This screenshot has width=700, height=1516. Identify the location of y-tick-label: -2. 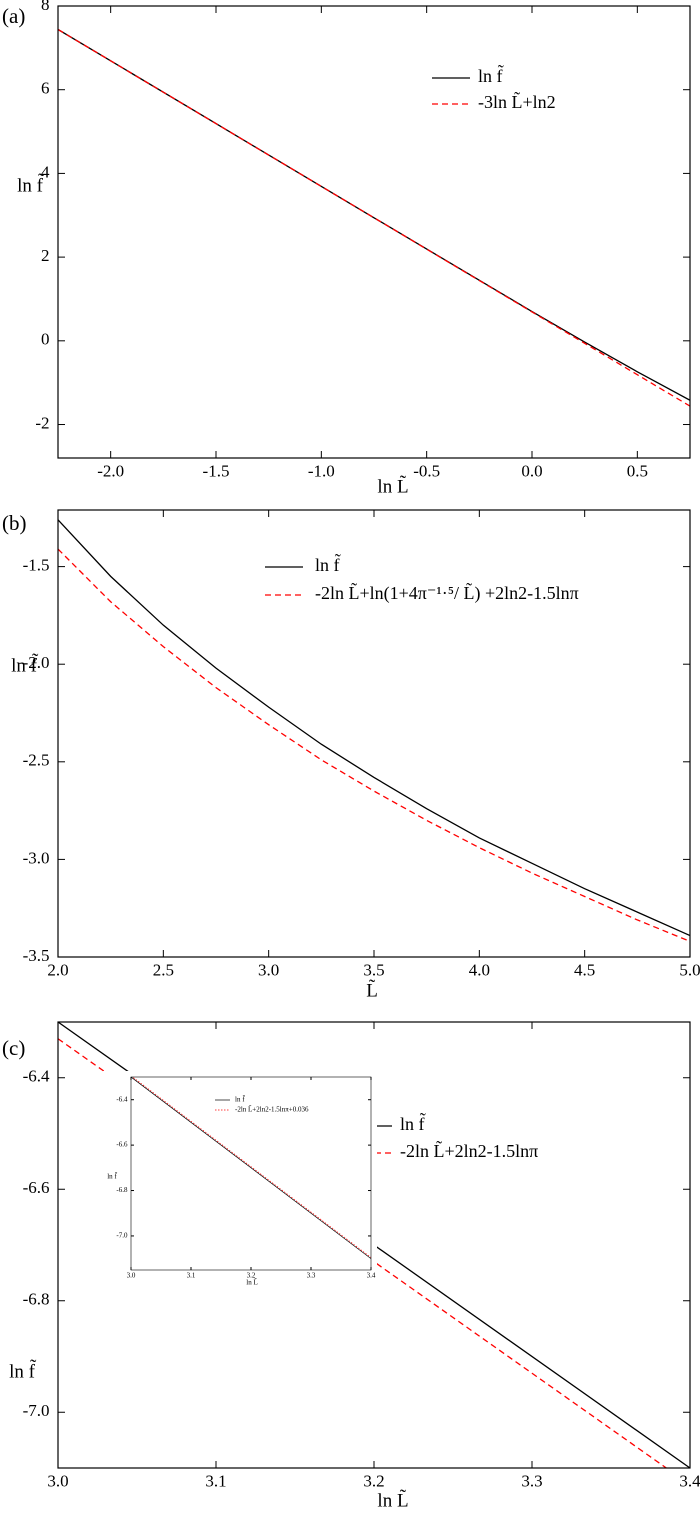
(42, 422).